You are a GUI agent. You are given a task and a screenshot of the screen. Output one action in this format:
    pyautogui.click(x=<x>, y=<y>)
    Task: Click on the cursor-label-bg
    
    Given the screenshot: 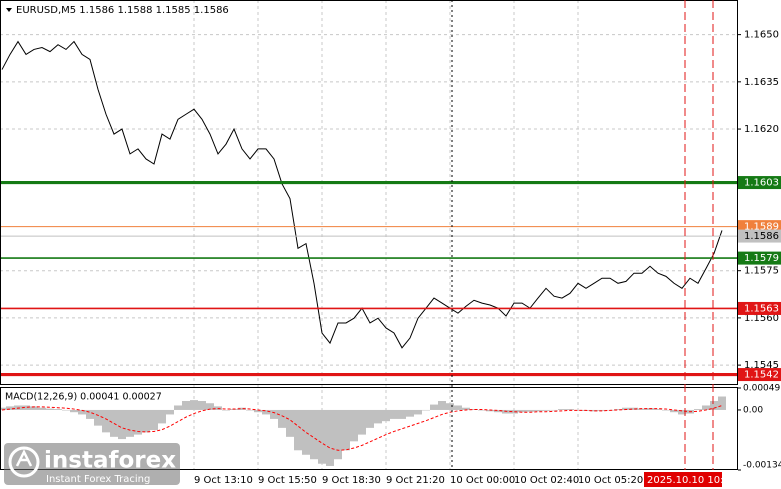 What is the action you would take?
    pyautogui.click(x=683, y=479)
    